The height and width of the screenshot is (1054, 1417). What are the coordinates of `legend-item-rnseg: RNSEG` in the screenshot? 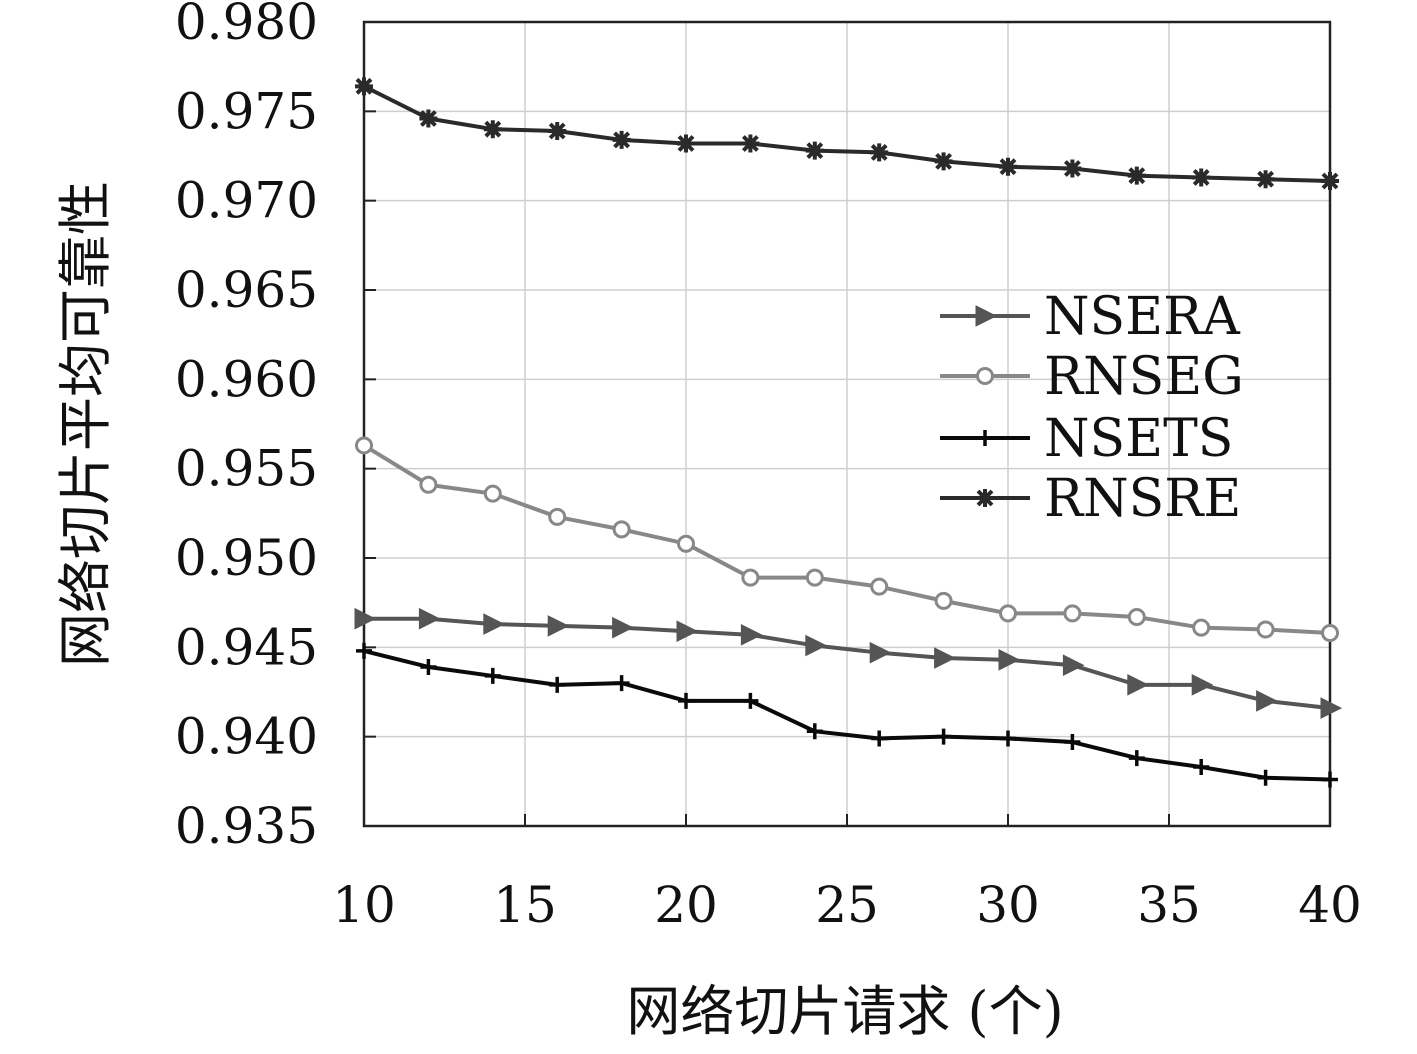 It's located at (1092, 377).